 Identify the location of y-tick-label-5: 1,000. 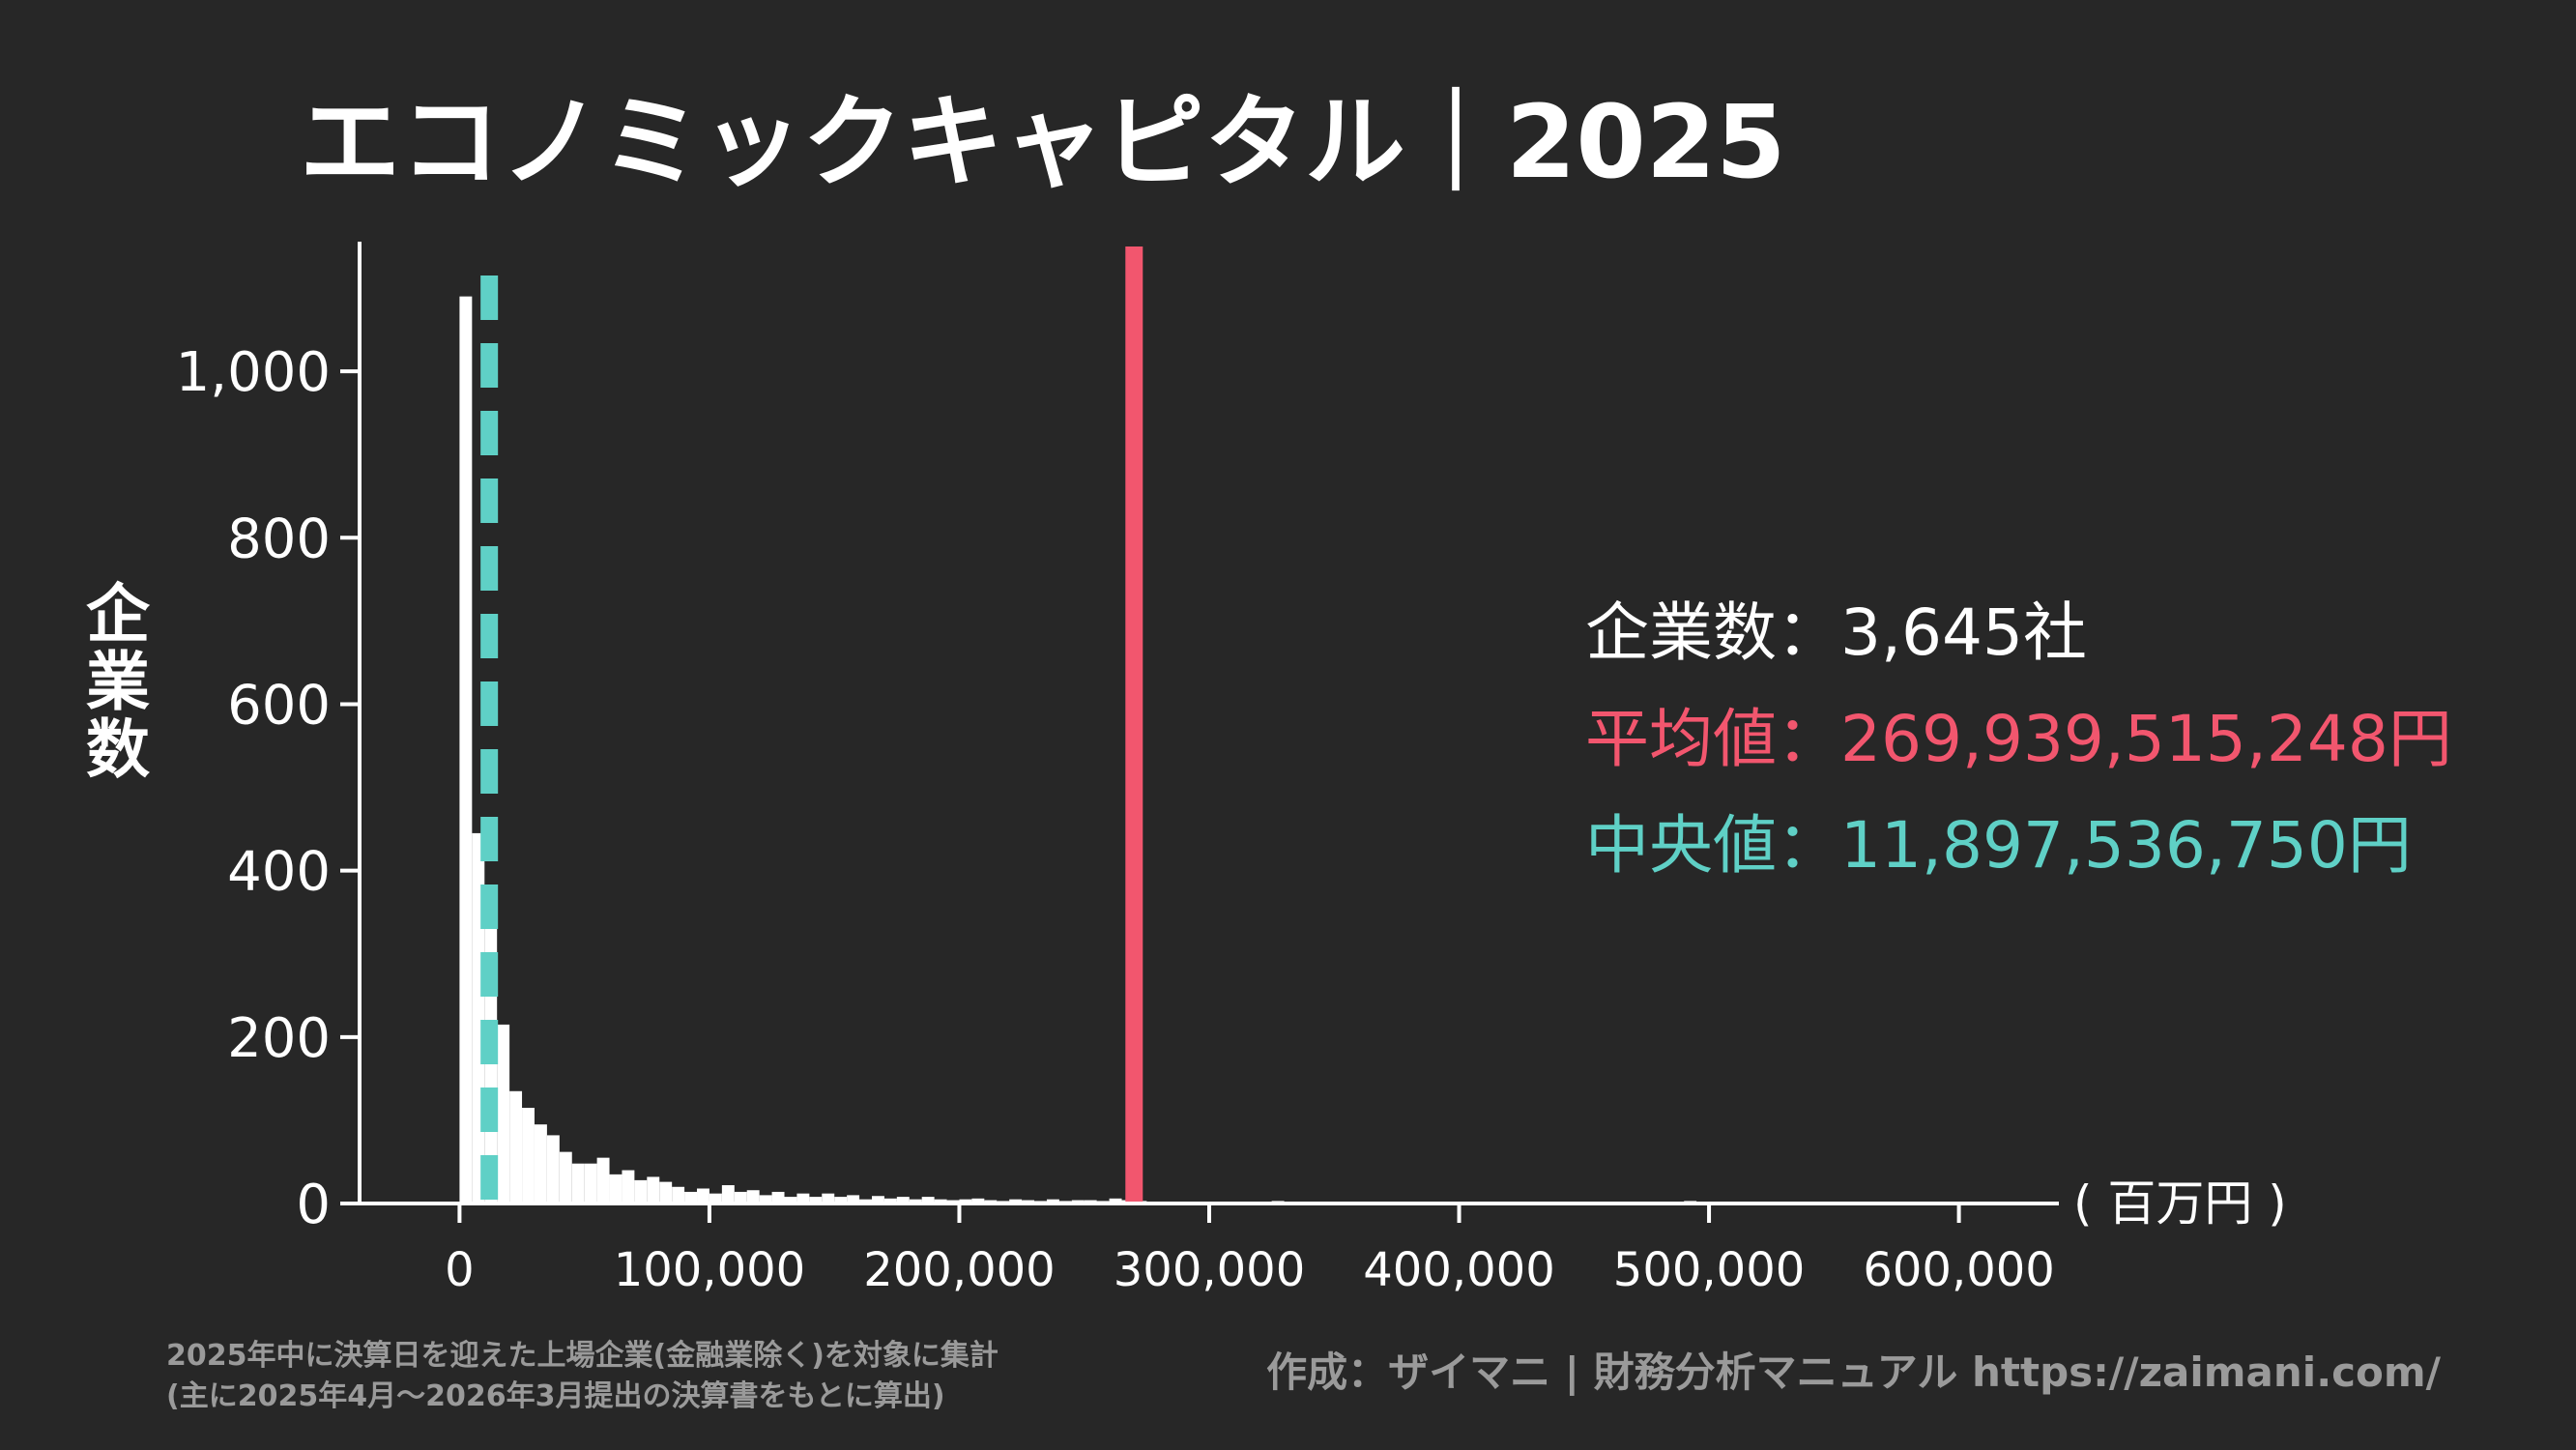
(253, 372).